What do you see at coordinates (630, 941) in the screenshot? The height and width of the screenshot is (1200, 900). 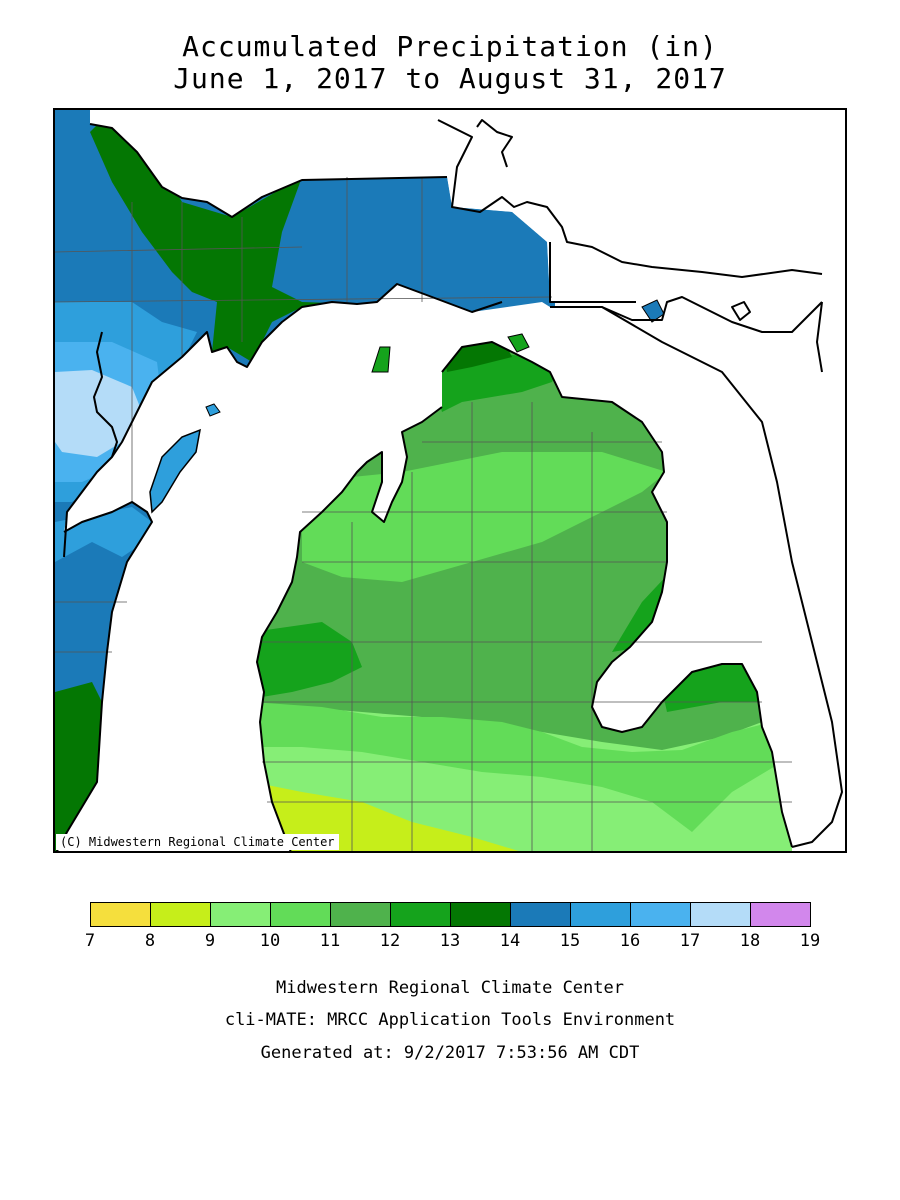 I see `legend-tick-label: 16` at bounding box center [630, 941].